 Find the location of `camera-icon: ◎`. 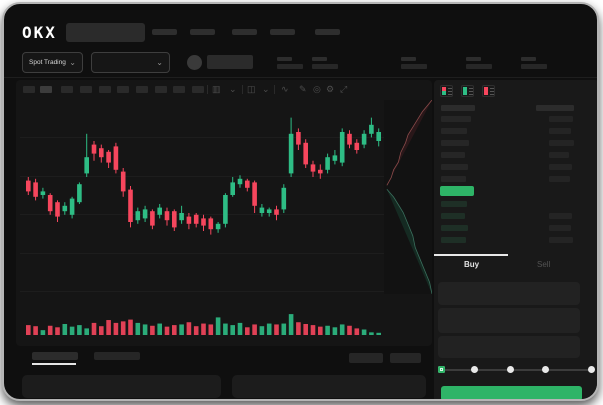

camera-icon: ◎ is located at coordinates (317, 89).